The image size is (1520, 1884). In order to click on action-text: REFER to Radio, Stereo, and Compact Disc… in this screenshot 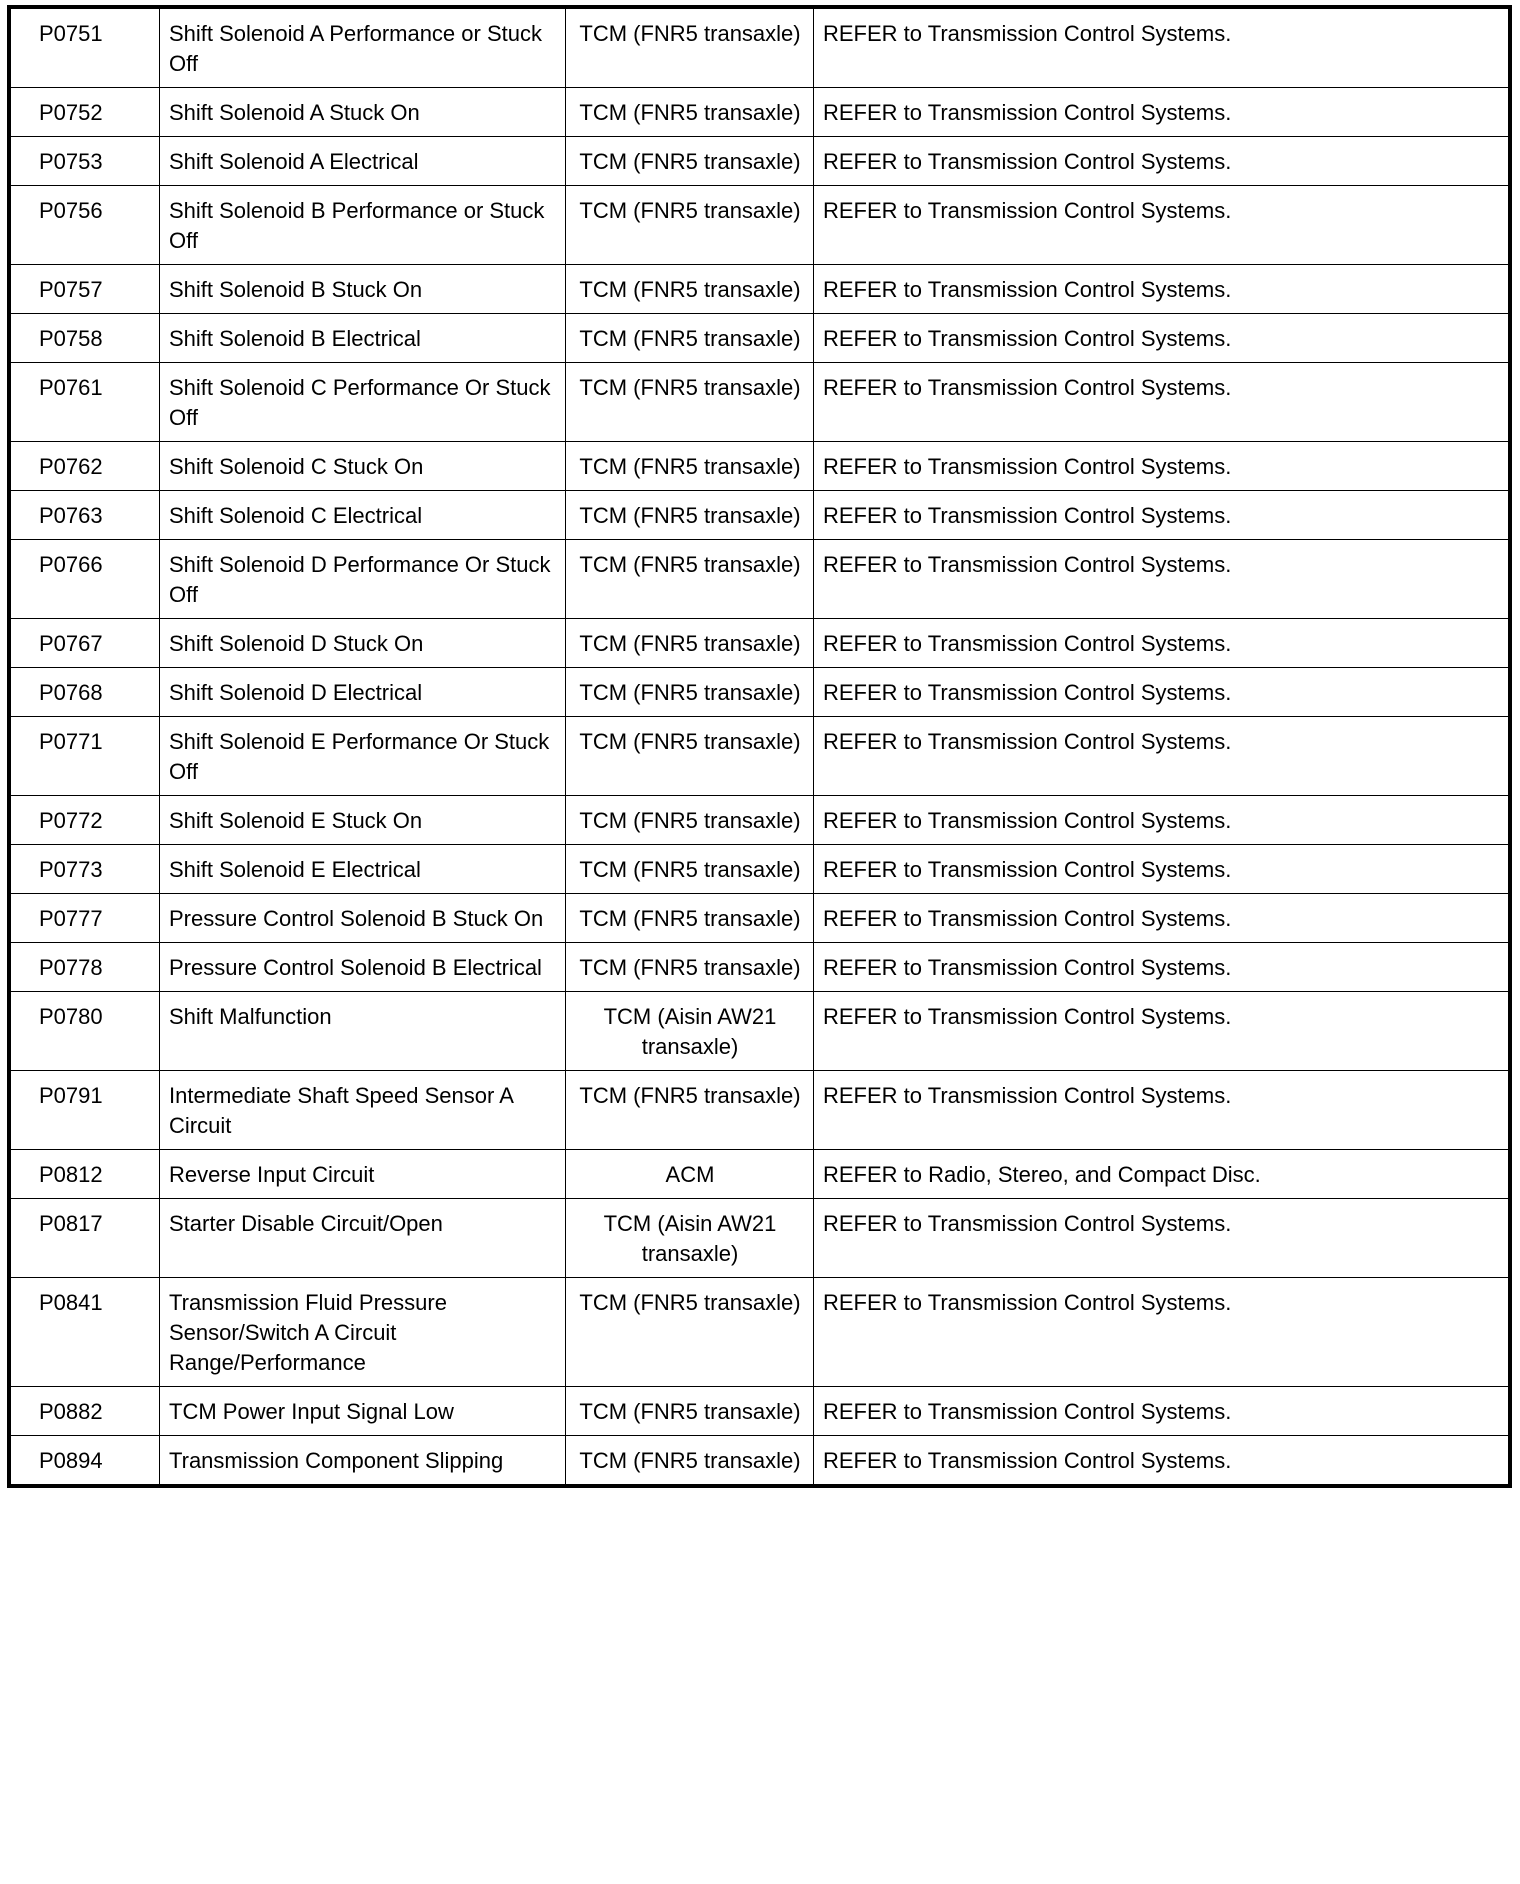, I will do `click(1162, 1174)`.